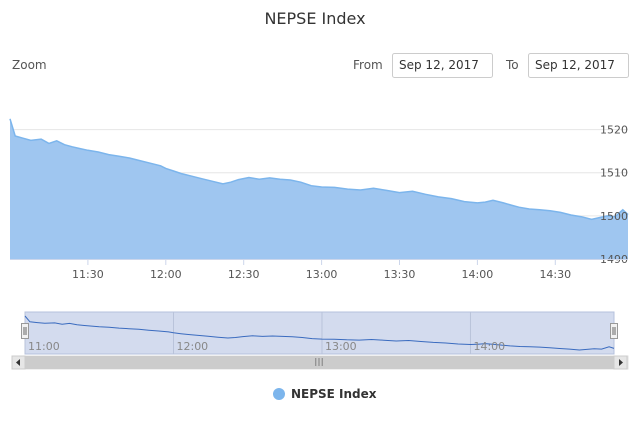 The height and width of the screenshot is (427, 640). What do you see at coordinates (88, 274) in the screenshot?
I see `x-tick-label: 11:30` at bounding box center [88, 274].